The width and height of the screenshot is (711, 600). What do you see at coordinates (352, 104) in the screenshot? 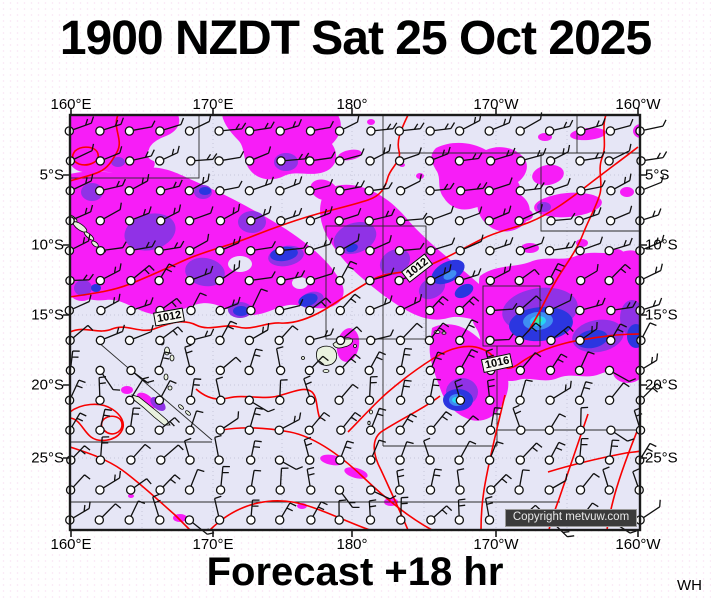
I see `lon-label-top-180: 180°` at bounding box center [352, 104].